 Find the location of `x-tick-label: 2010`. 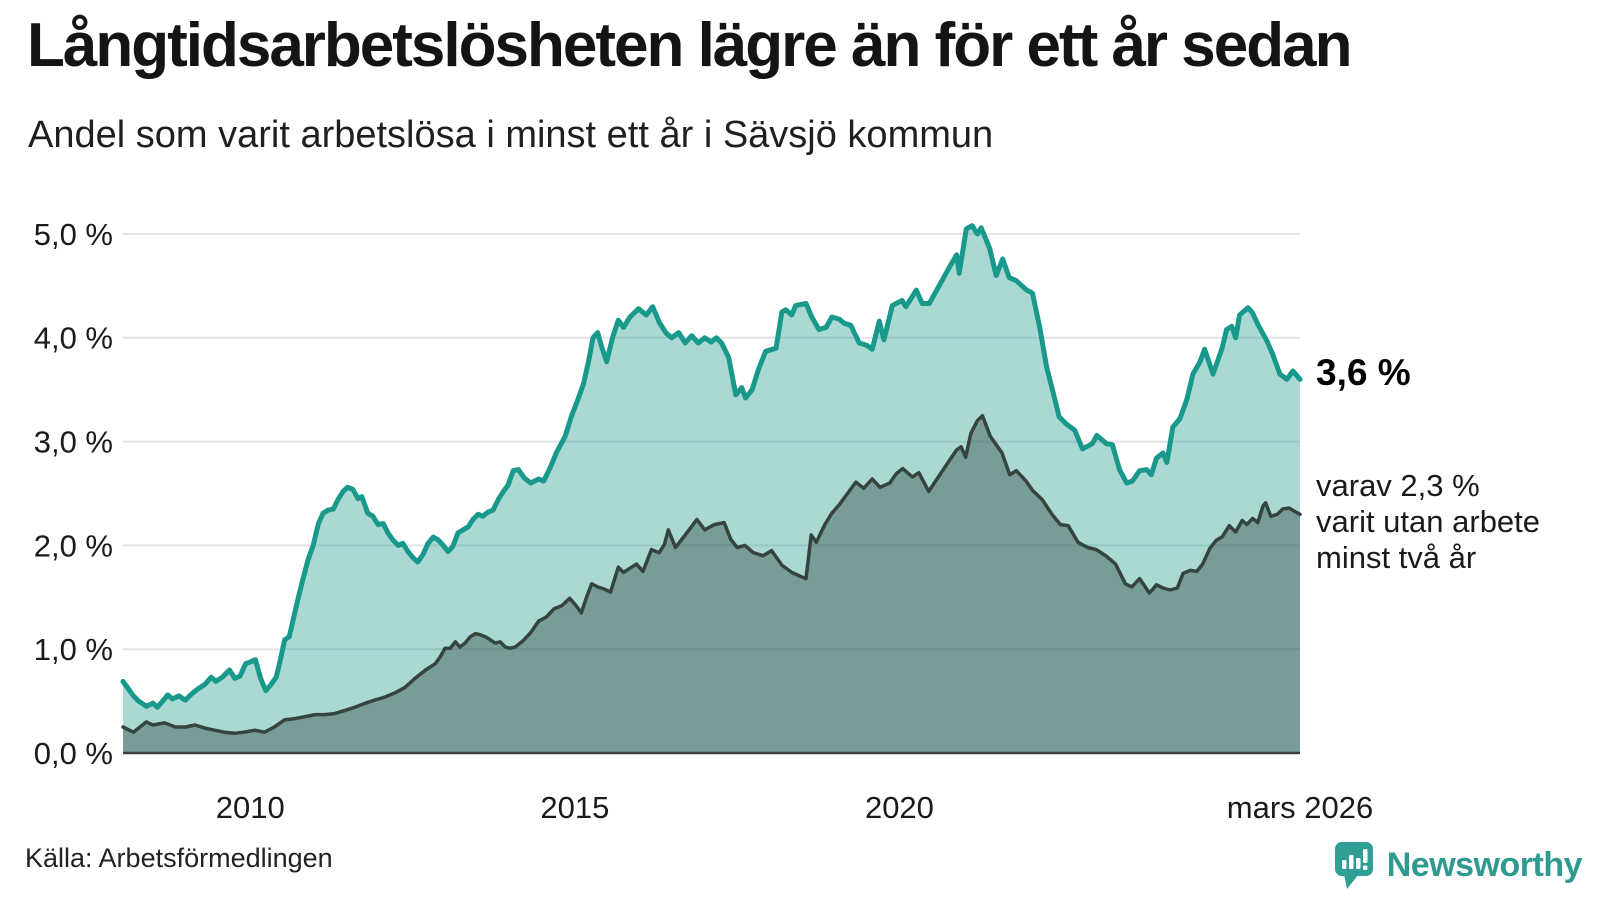

x-tick-label: 2010 is located at coordinates (250, 807).